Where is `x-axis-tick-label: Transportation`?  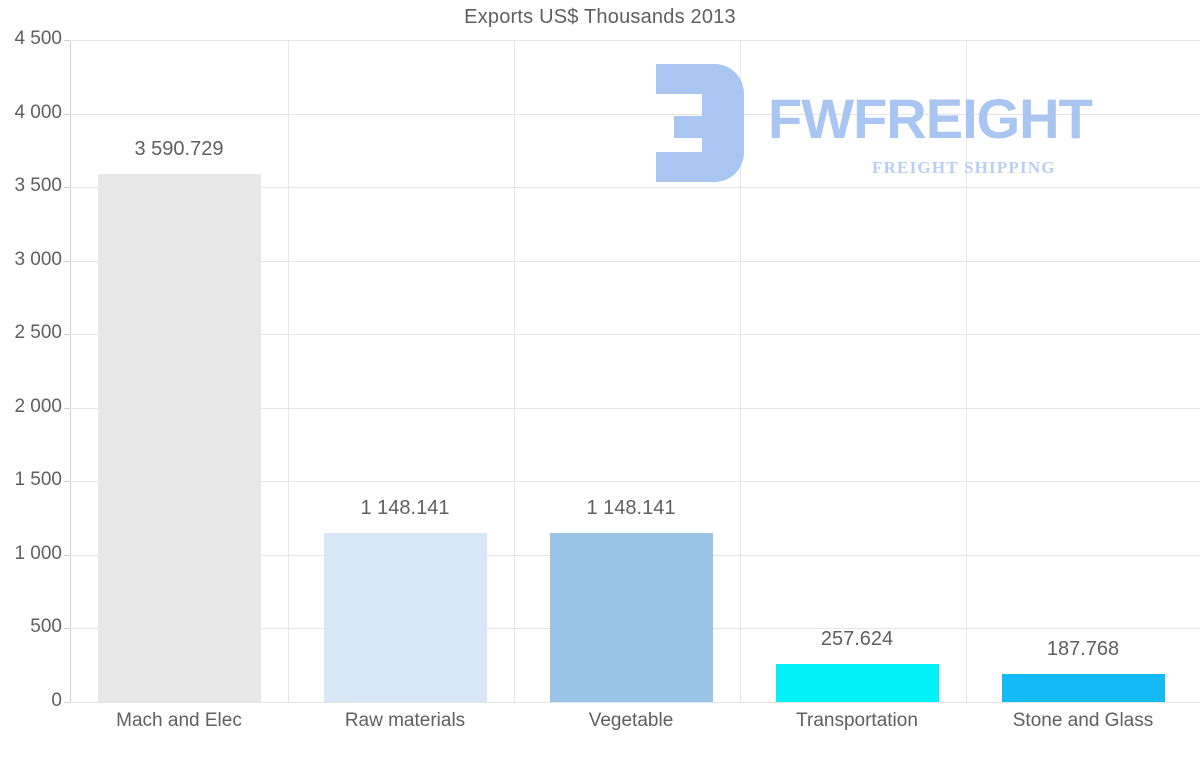
x-axis-tick-label: Transportation is located at coordinates (857, 720).